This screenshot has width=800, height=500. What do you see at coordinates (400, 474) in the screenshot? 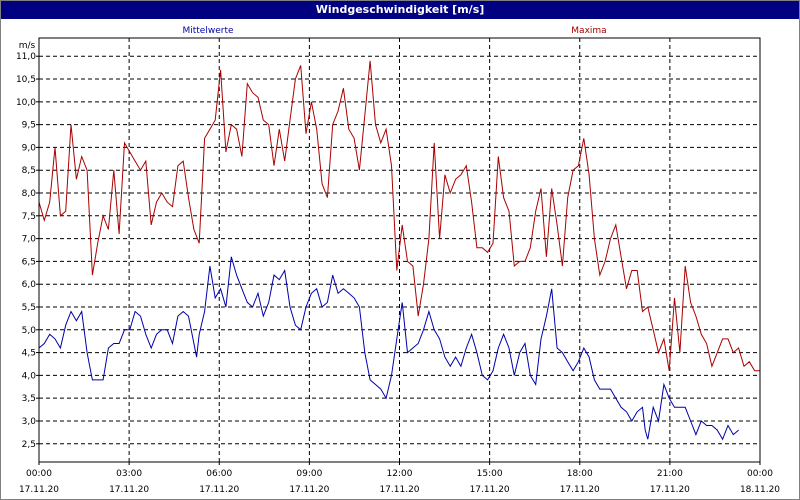
I see `x-tick-time: 12:00` at bounding box center [400, 474].